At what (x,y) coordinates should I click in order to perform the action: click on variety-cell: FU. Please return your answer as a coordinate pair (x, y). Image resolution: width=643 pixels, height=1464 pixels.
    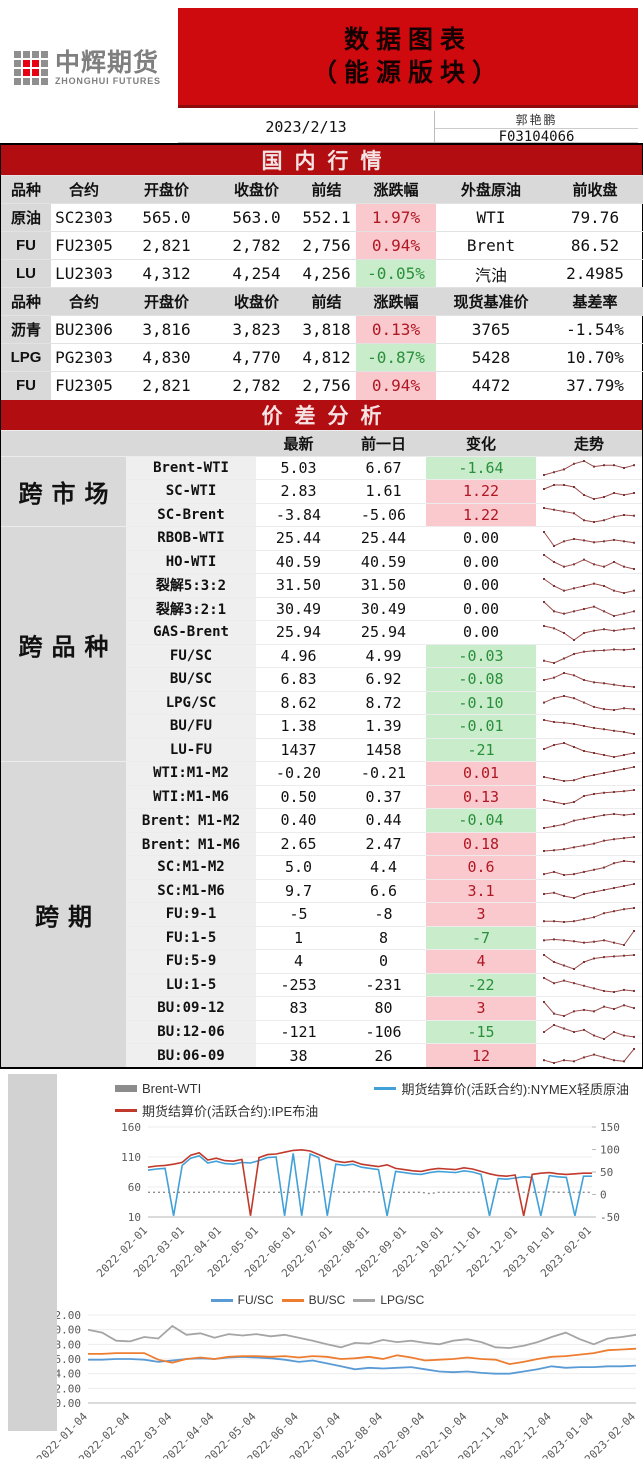
    Looking at the image, I should click on (26, 385).